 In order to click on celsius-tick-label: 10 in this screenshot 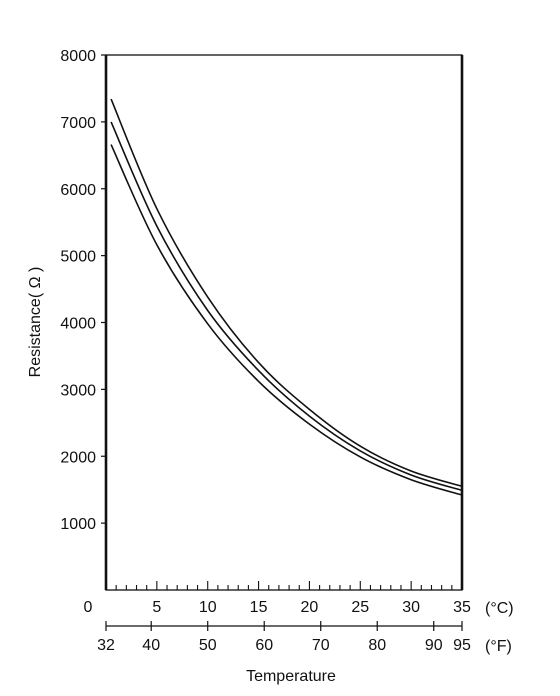, I will do `click(208, 607)`.